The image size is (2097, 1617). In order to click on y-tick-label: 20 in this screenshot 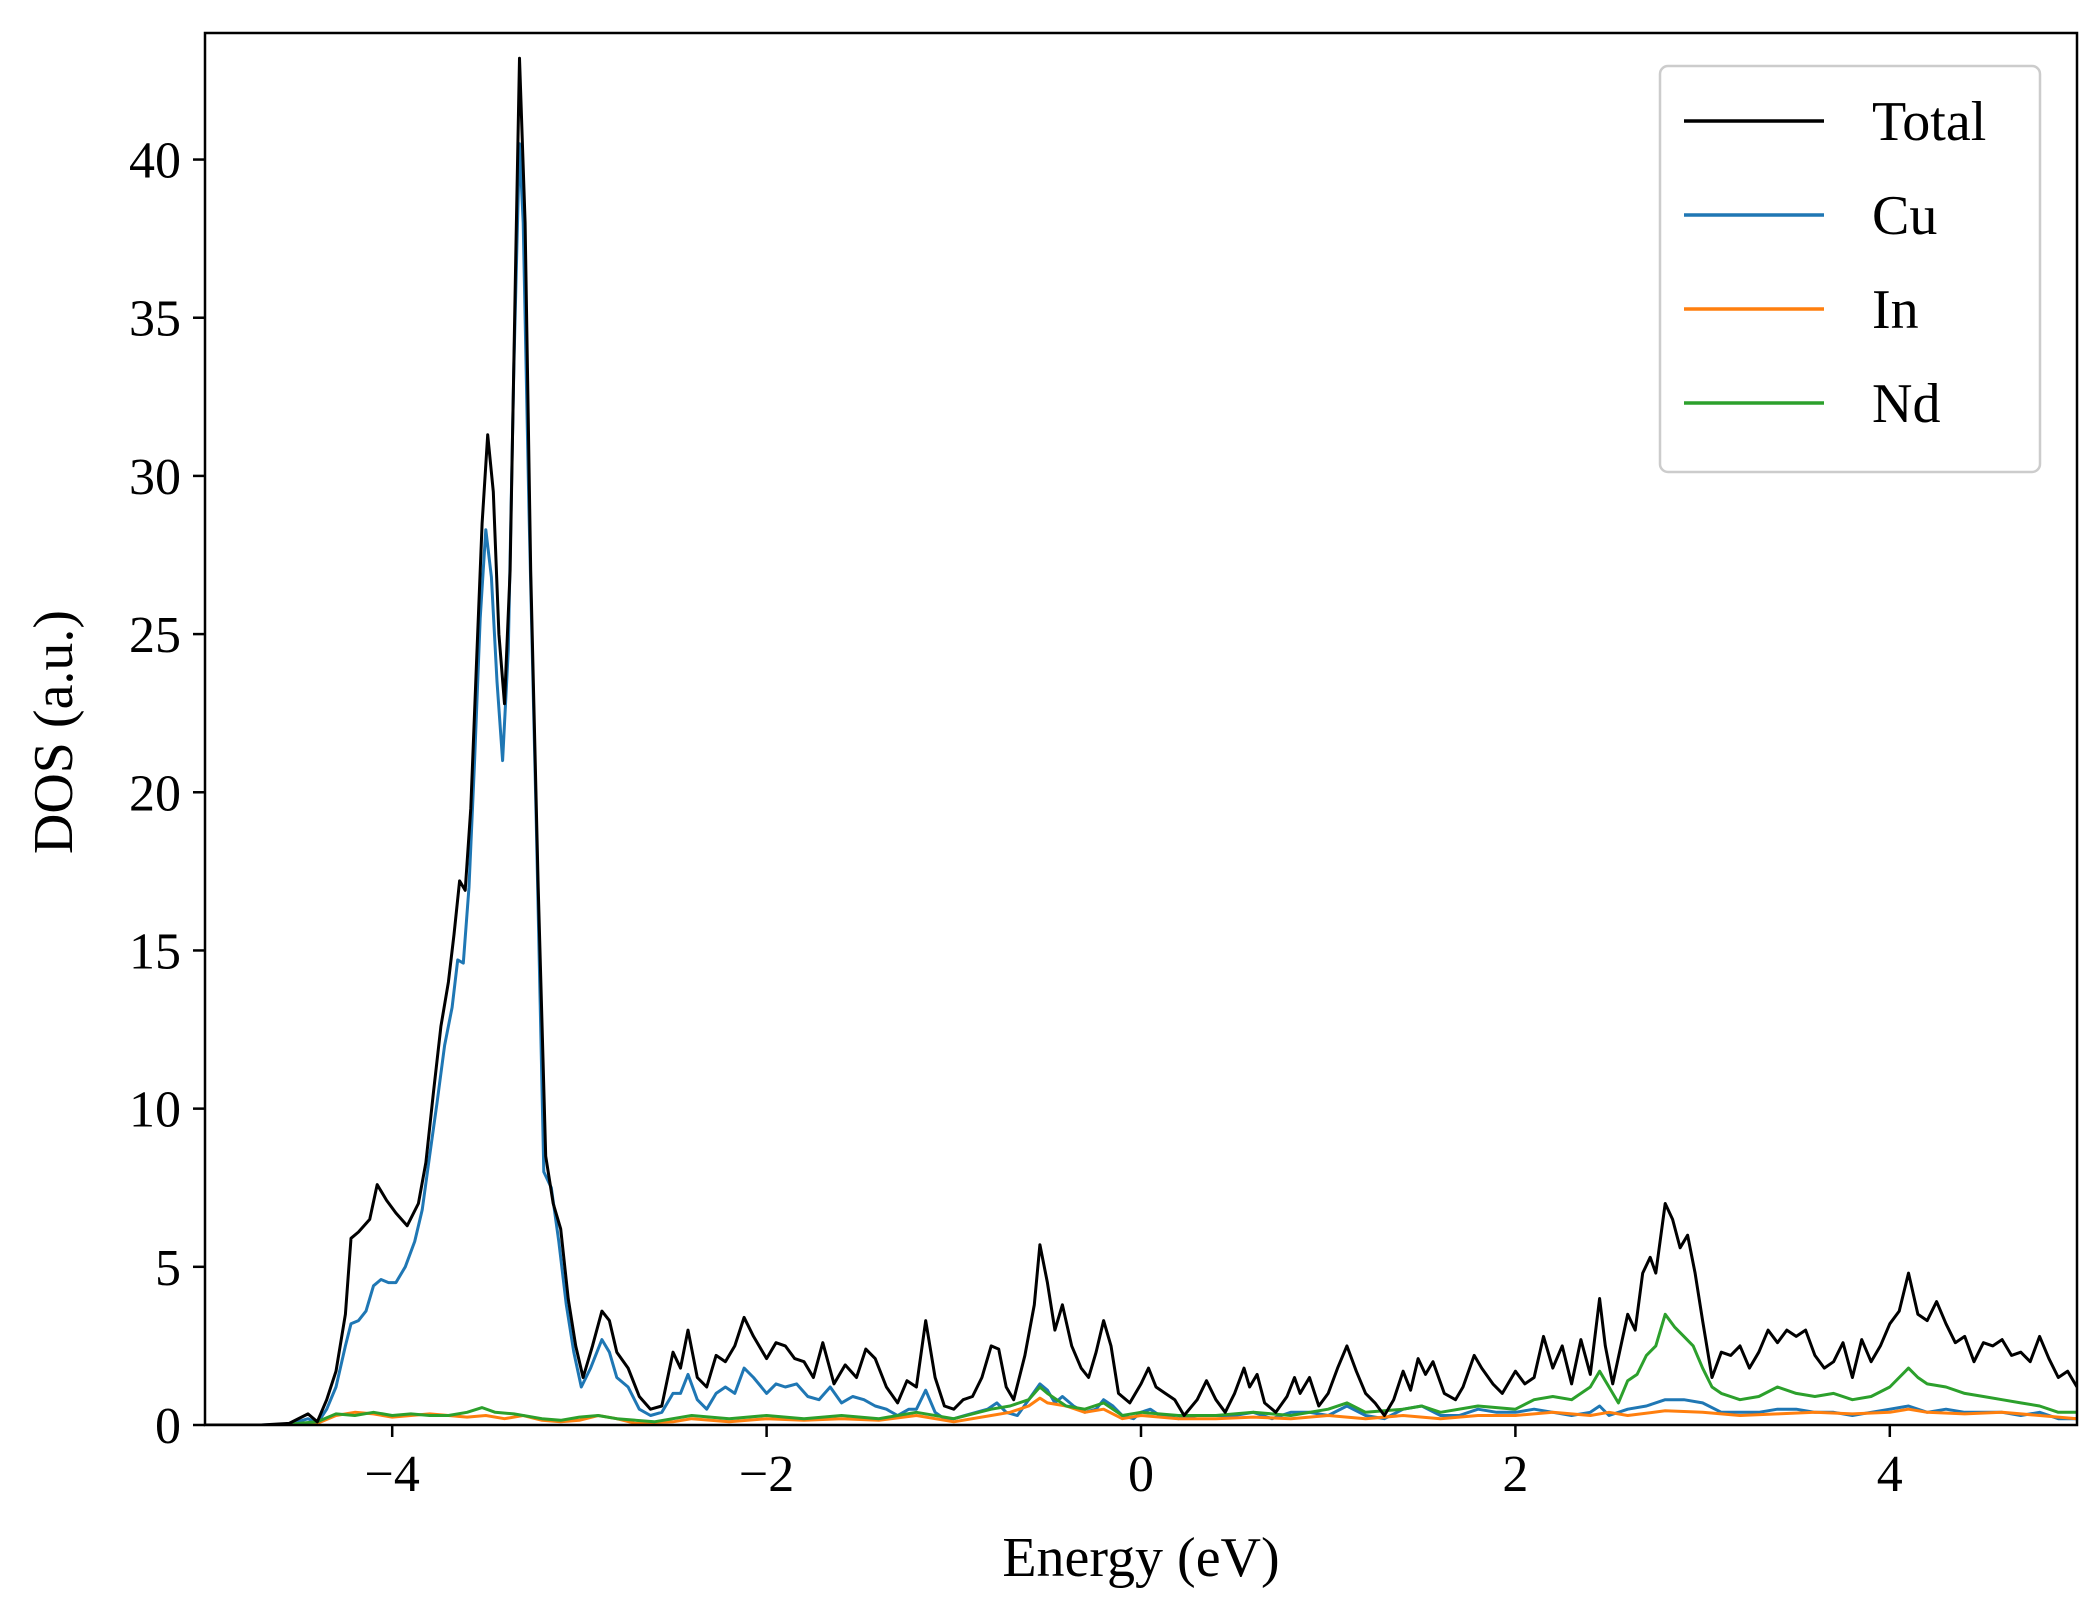, I will do `click(155, 793)`.